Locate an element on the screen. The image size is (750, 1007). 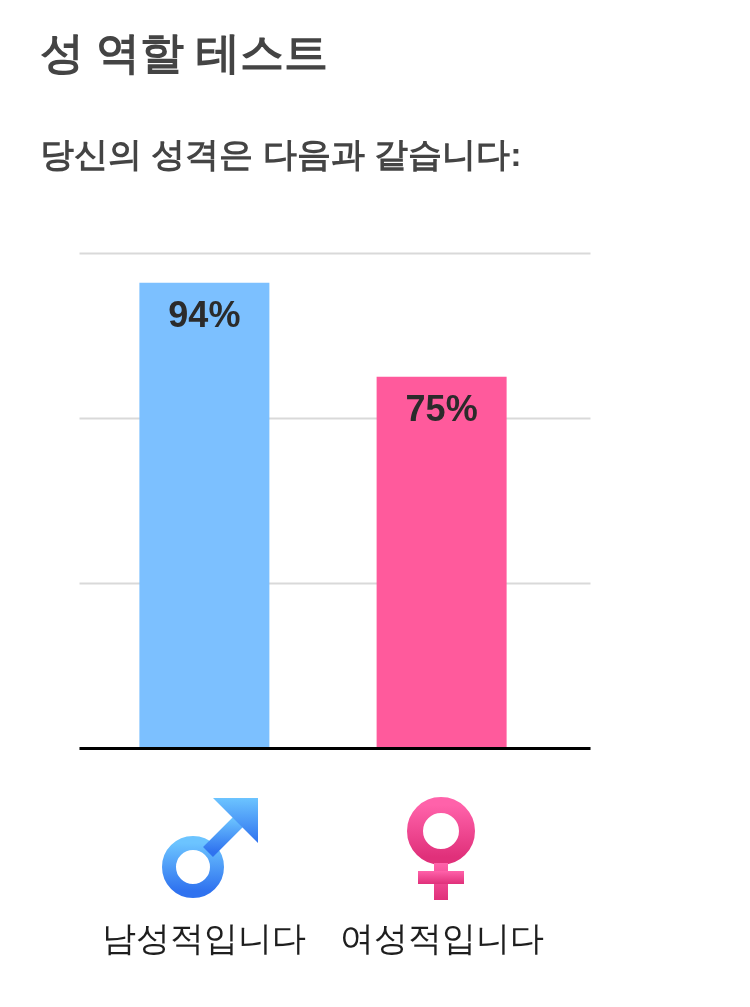
chart-subtitle: 당신의 성격은 다음과 같습니다: is located at coordinates (281, 154).